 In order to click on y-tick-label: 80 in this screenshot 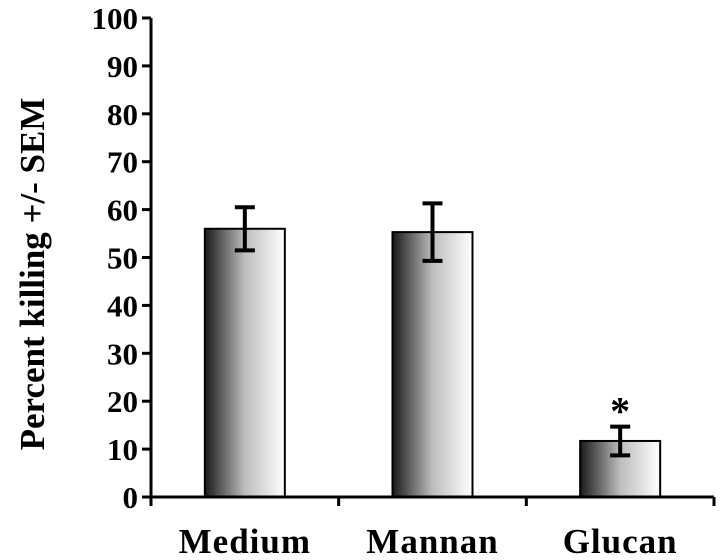, I will do `click(122, 114)`.